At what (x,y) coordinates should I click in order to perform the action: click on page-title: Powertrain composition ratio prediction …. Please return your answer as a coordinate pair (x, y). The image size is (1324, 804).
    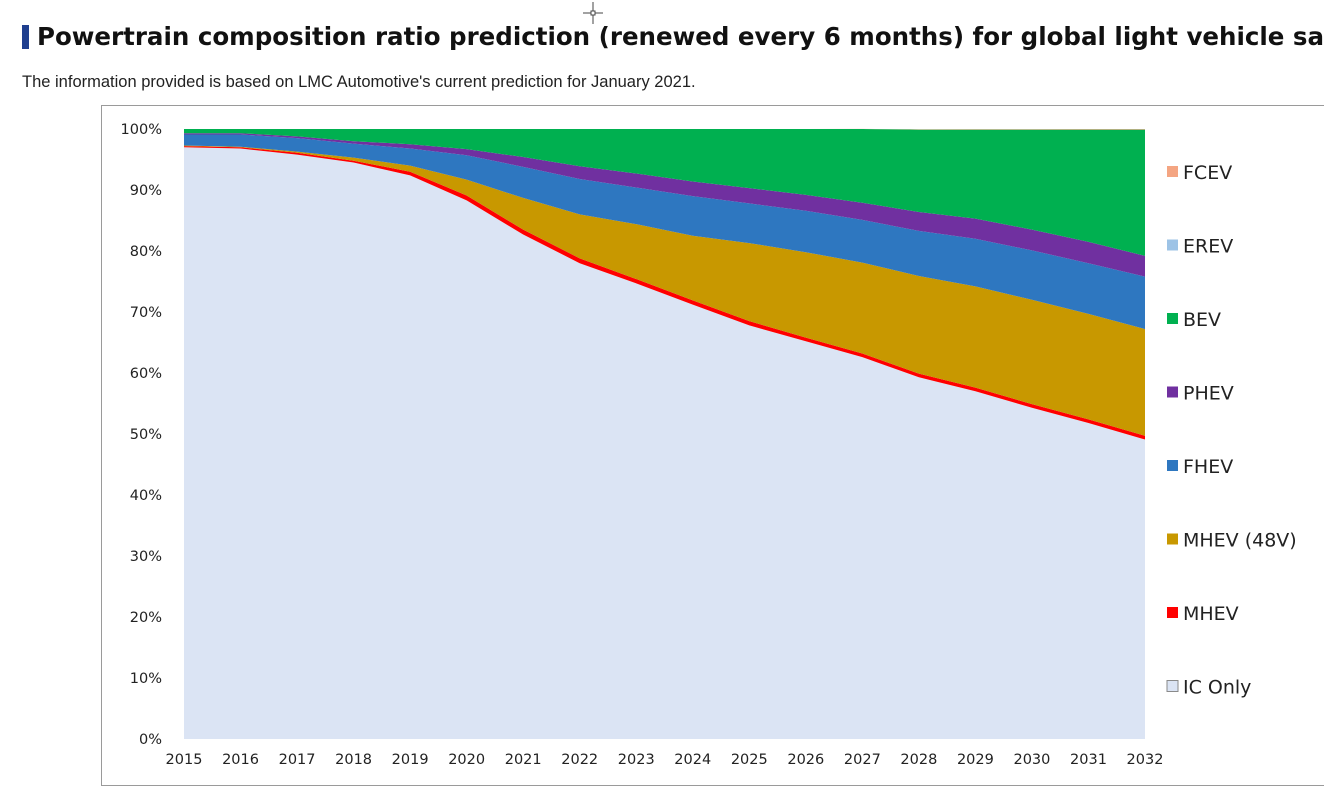
    Looking at the image, I should click on (680, 36).